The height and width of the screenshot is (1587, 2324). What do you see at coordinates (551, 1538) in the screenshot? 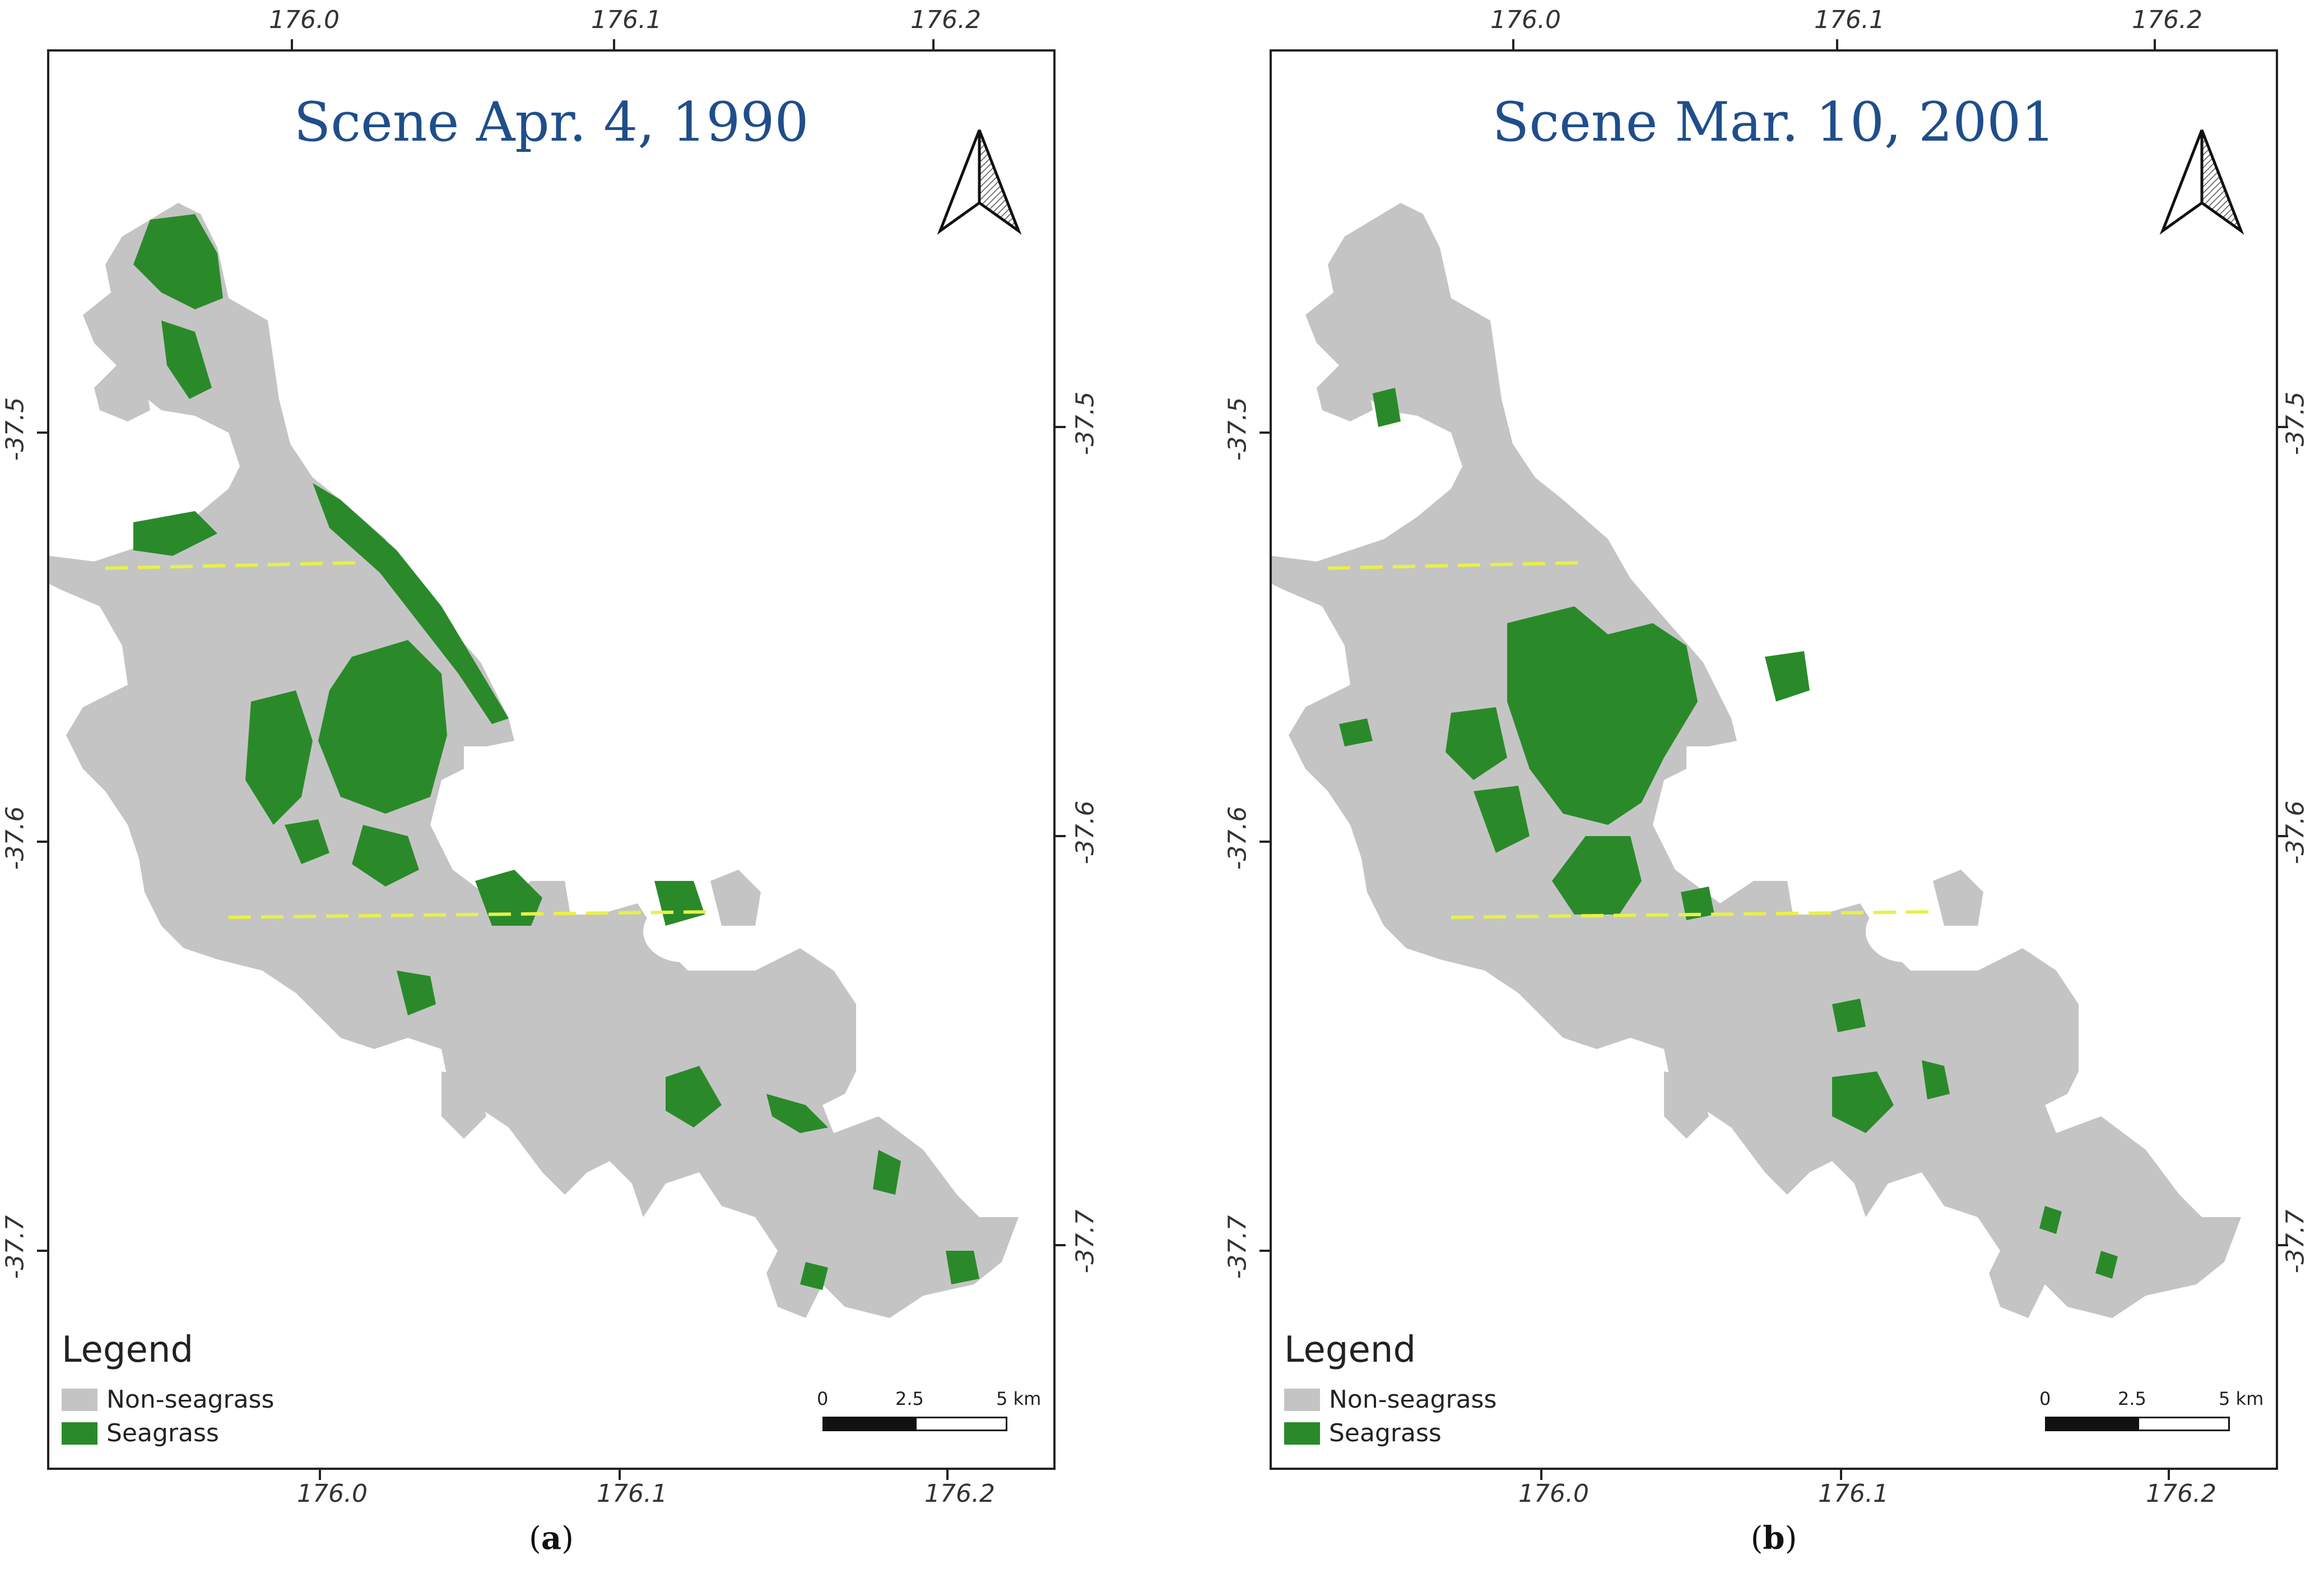
I see `caption-a: (a)` at bounding box center [551, 1538].